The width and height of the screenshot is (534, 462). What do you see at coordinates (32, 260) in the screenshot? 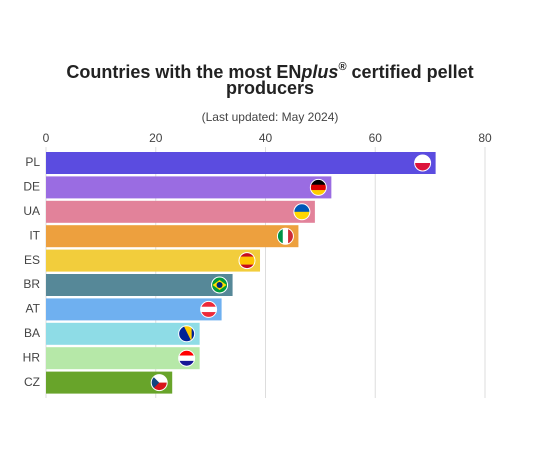
I see `y-tick-label: ES` at bounding box center [32, 260].